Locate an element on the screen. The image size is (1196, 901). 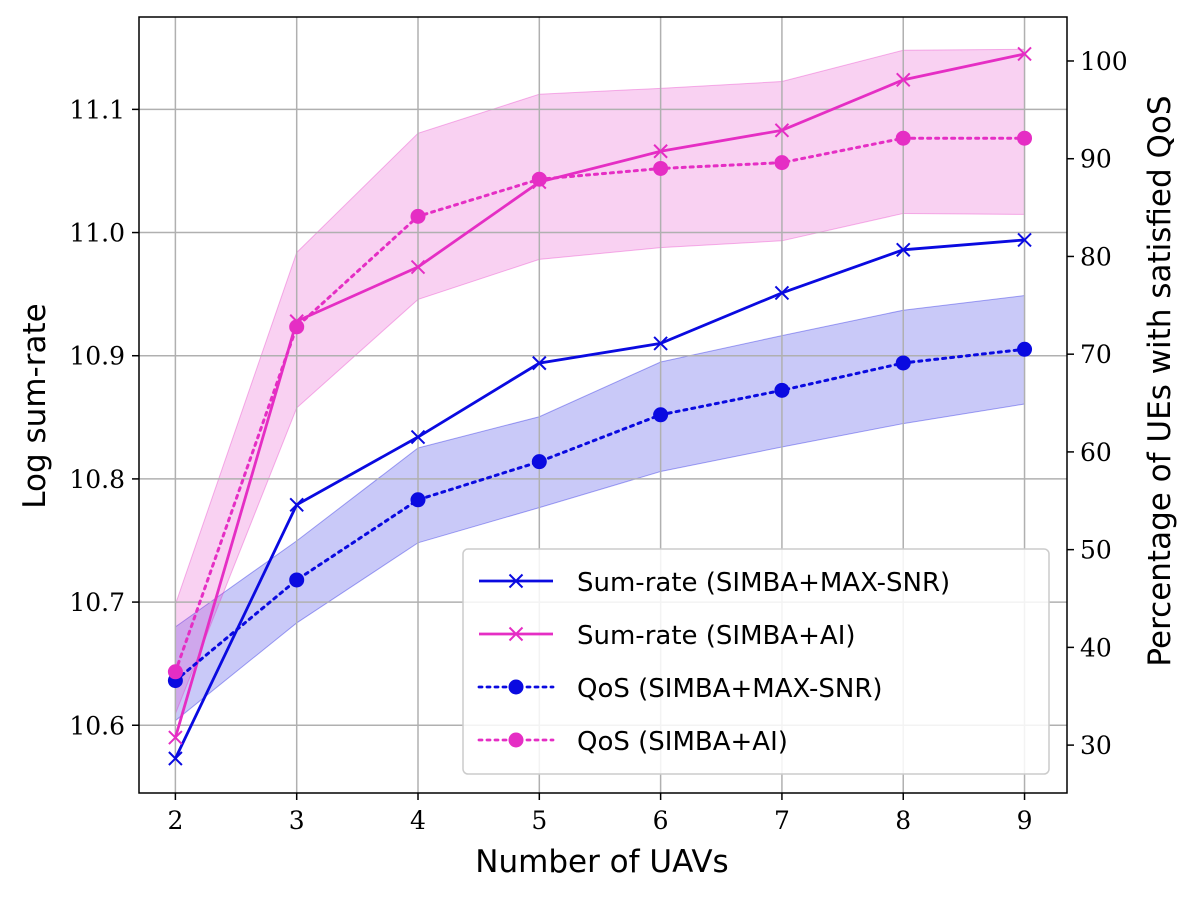
legend-box is located at coordinates (756, 661).